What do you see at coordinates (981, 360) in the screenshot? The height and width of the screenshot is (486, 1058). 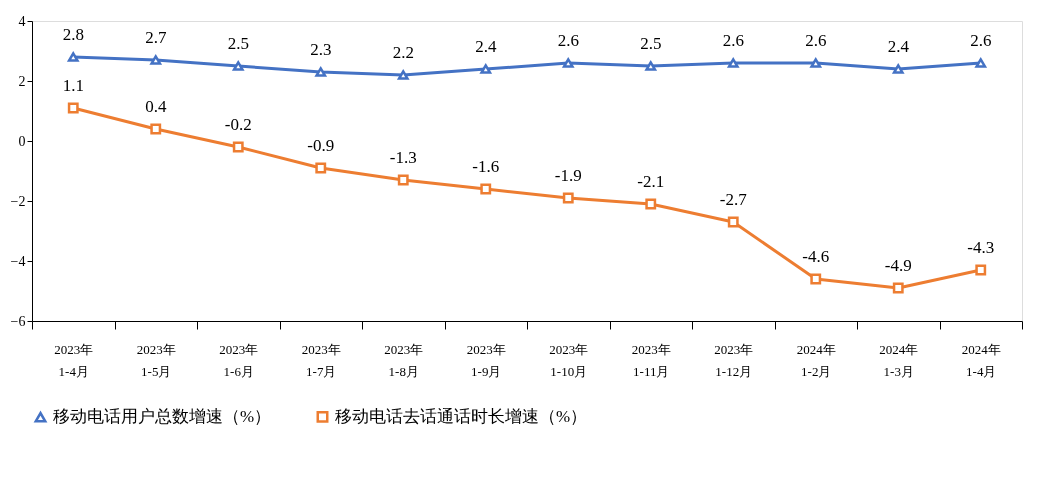 I see `x-tick-label: 2024年 1-4月` at bounding box center [981, 360].